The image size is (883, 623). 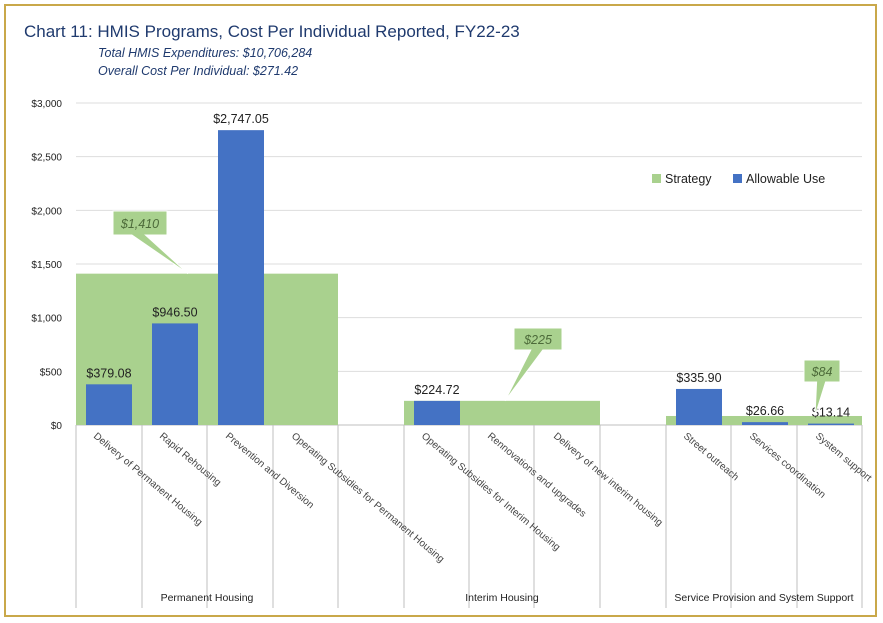 What do you see at coordinates (174, 312) in the screenshot?
I see `bar-value-label: $946.50` at bounding box center [174, 312].